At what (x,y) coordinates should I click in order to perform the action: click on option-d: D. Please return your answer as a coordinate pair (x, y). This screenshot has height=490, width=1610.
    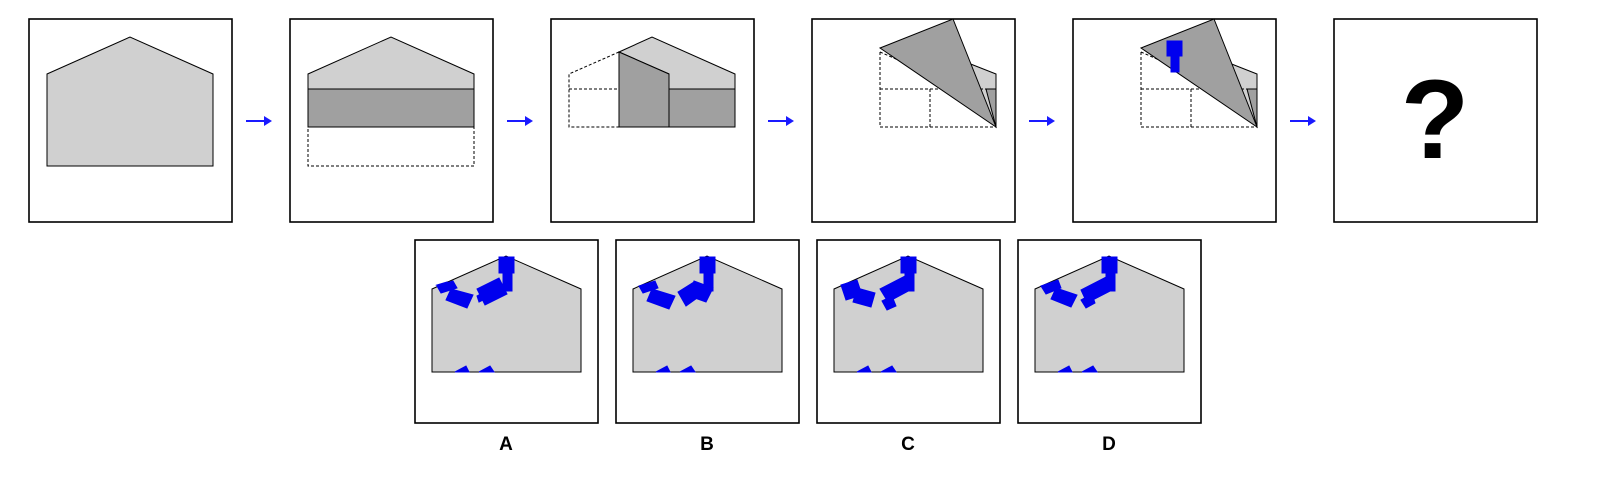
    Looking at the image, I should click on (1109, 347).